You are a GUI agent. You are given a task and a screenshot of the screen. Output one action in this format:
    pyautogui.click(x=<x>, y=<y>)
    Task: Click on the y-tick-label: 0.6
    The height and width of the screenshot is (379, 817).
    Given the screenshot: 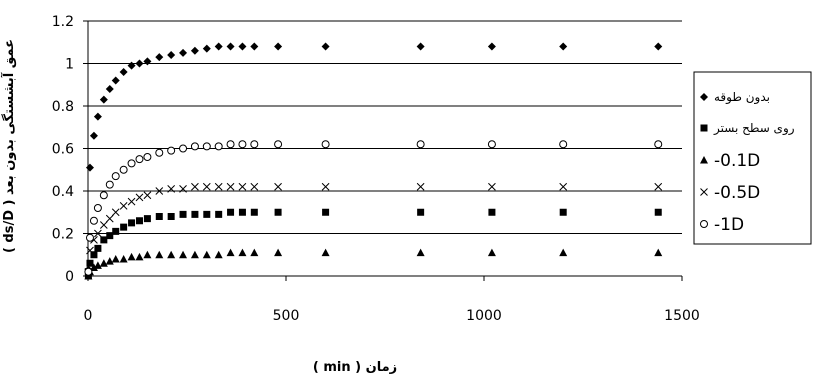 What is the action you would take?
    pyautogui.click(x=63, y=150)
    